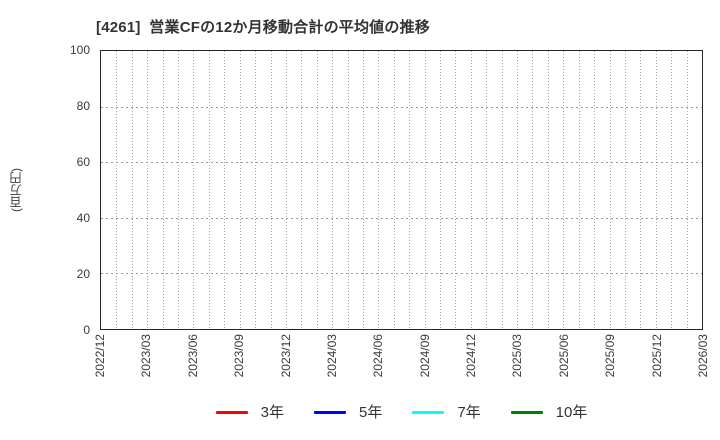  I want to click on legend-label: 3年, so click(272, 412).